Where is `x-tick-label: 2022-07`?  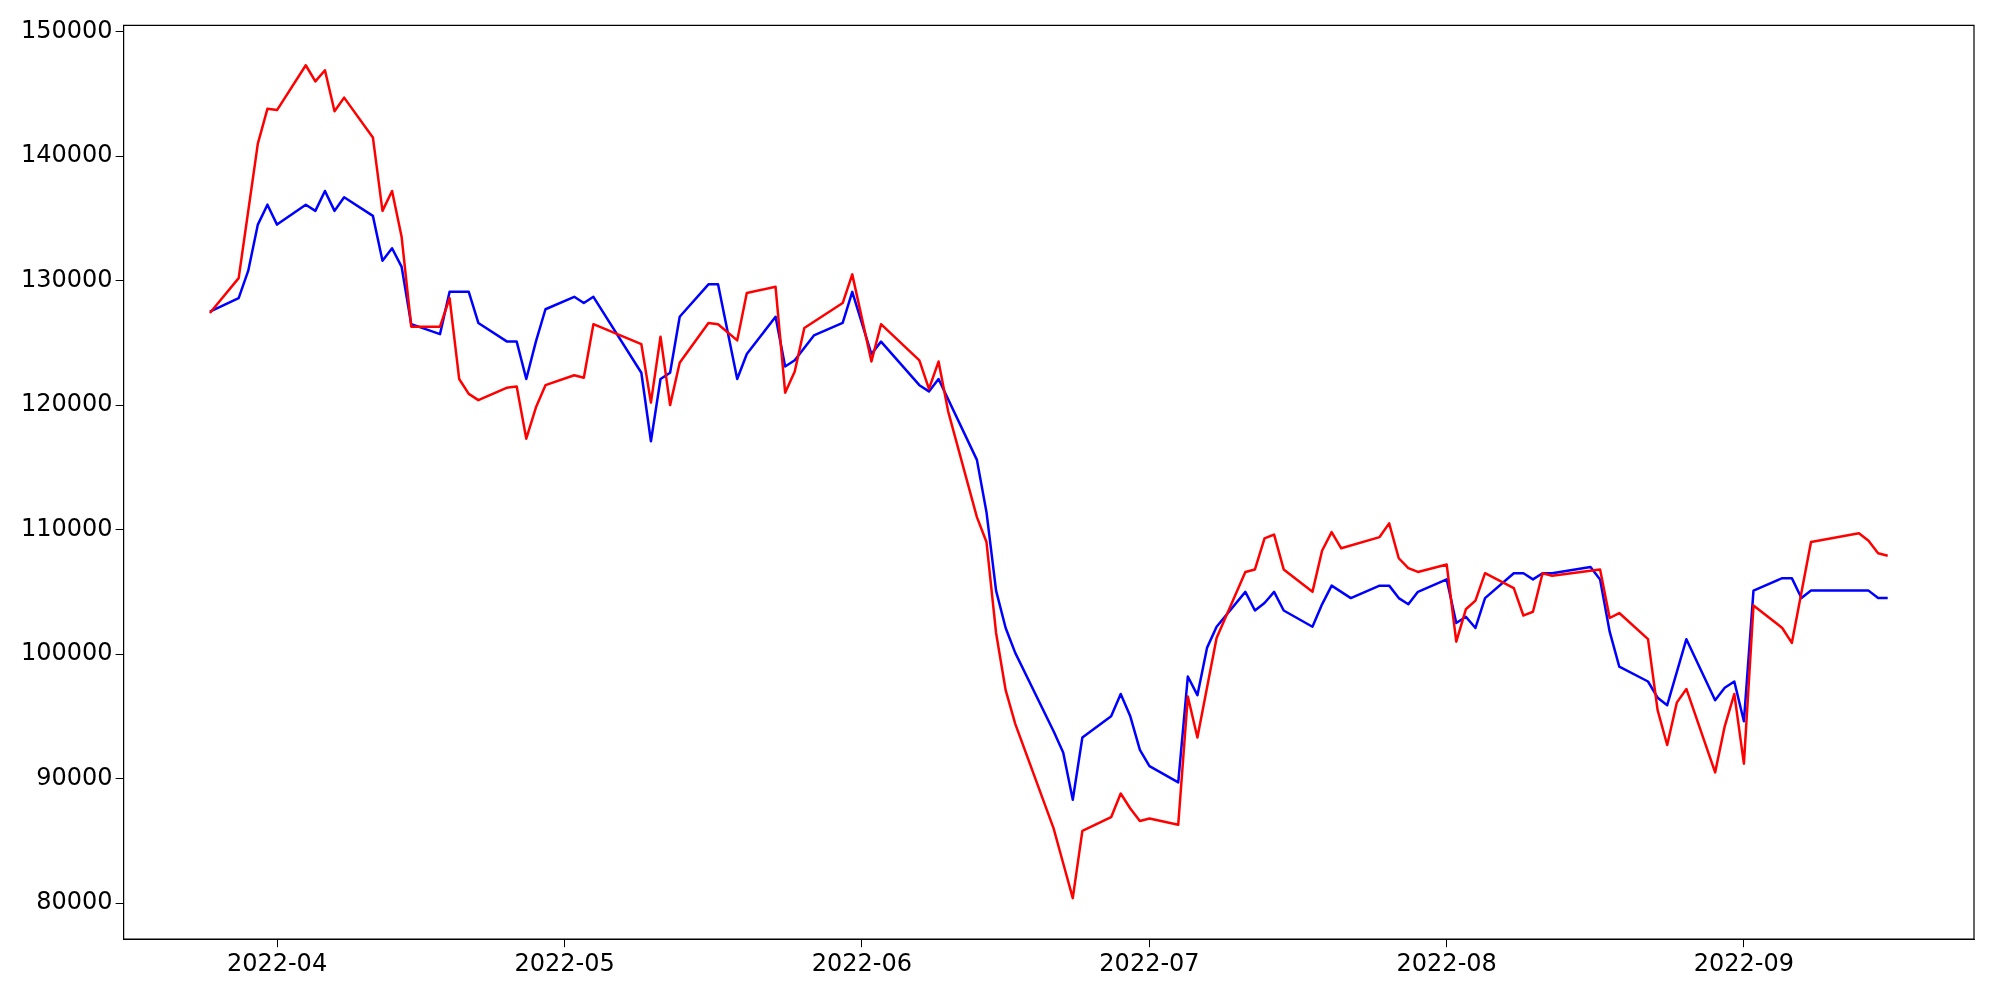
x-tick-label: 2022-07 is located at coordinates (1149, 962).